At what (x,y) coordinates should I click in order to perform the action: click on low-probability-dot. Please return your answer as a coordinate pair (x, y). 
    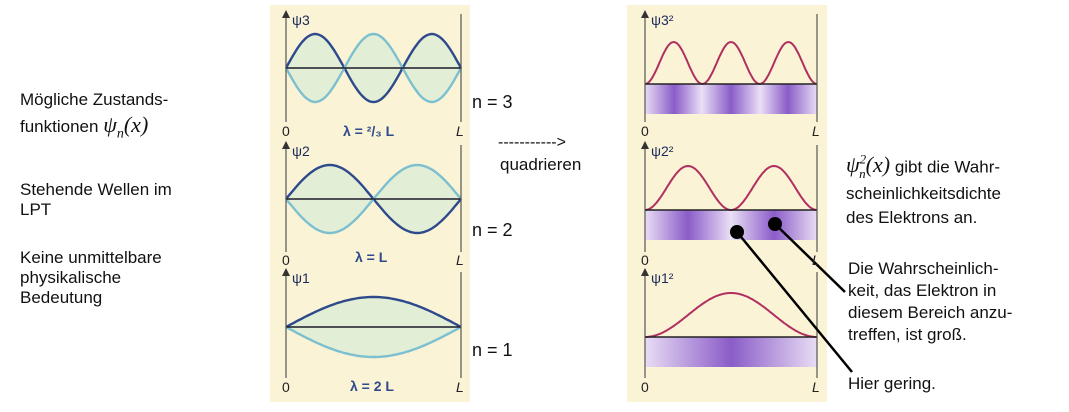
    Looking at the image, I should click on (737, 232).